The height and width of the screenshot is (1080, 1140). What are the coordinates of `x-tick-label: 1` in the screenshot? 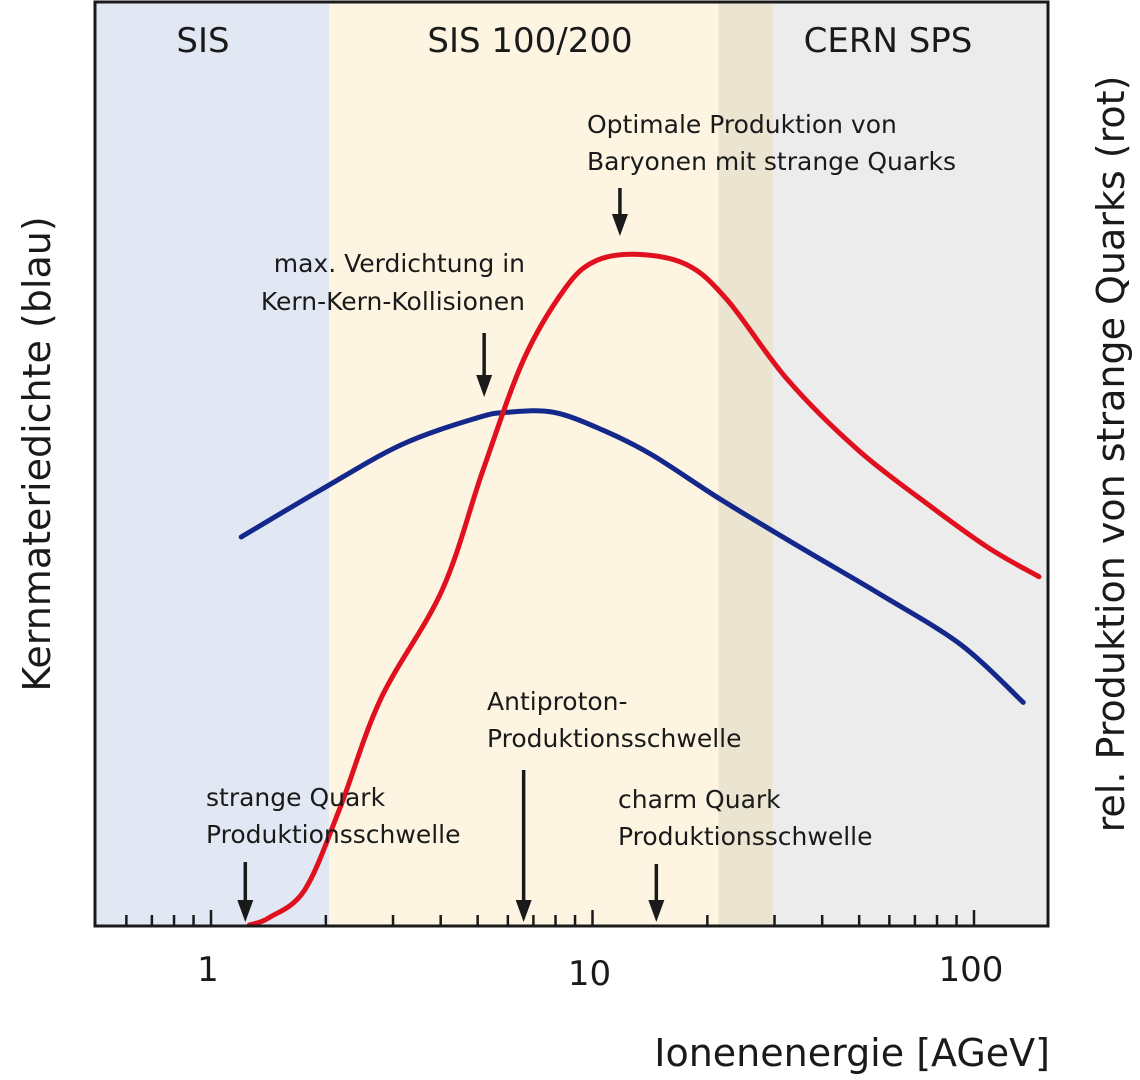 It's located at (208, 970).